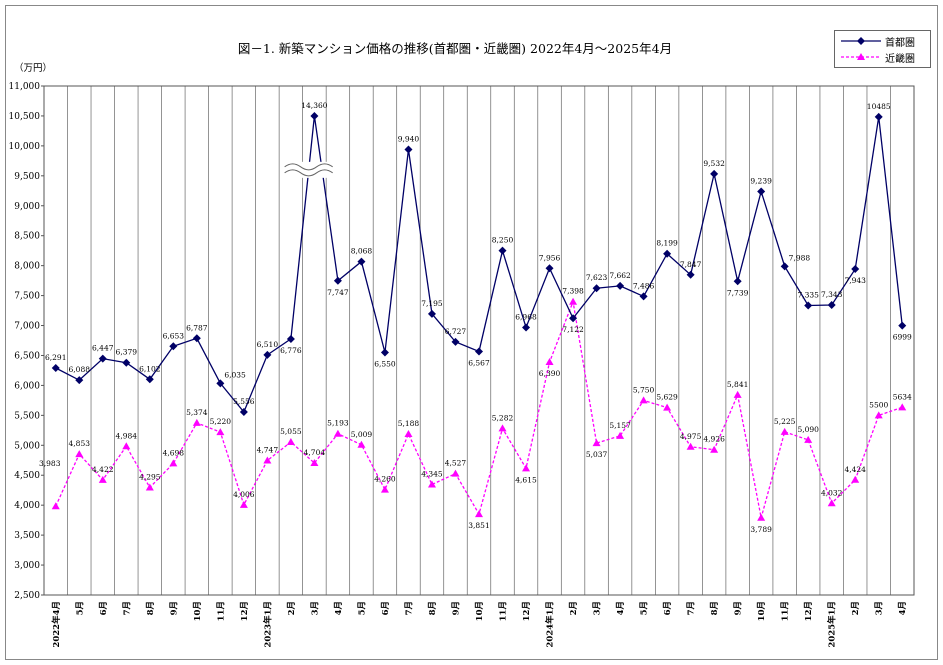  What do you see at coordinates (409, 138) in the screenshot?
I see `data-label: 9,940` at bounding box center [409, 138].